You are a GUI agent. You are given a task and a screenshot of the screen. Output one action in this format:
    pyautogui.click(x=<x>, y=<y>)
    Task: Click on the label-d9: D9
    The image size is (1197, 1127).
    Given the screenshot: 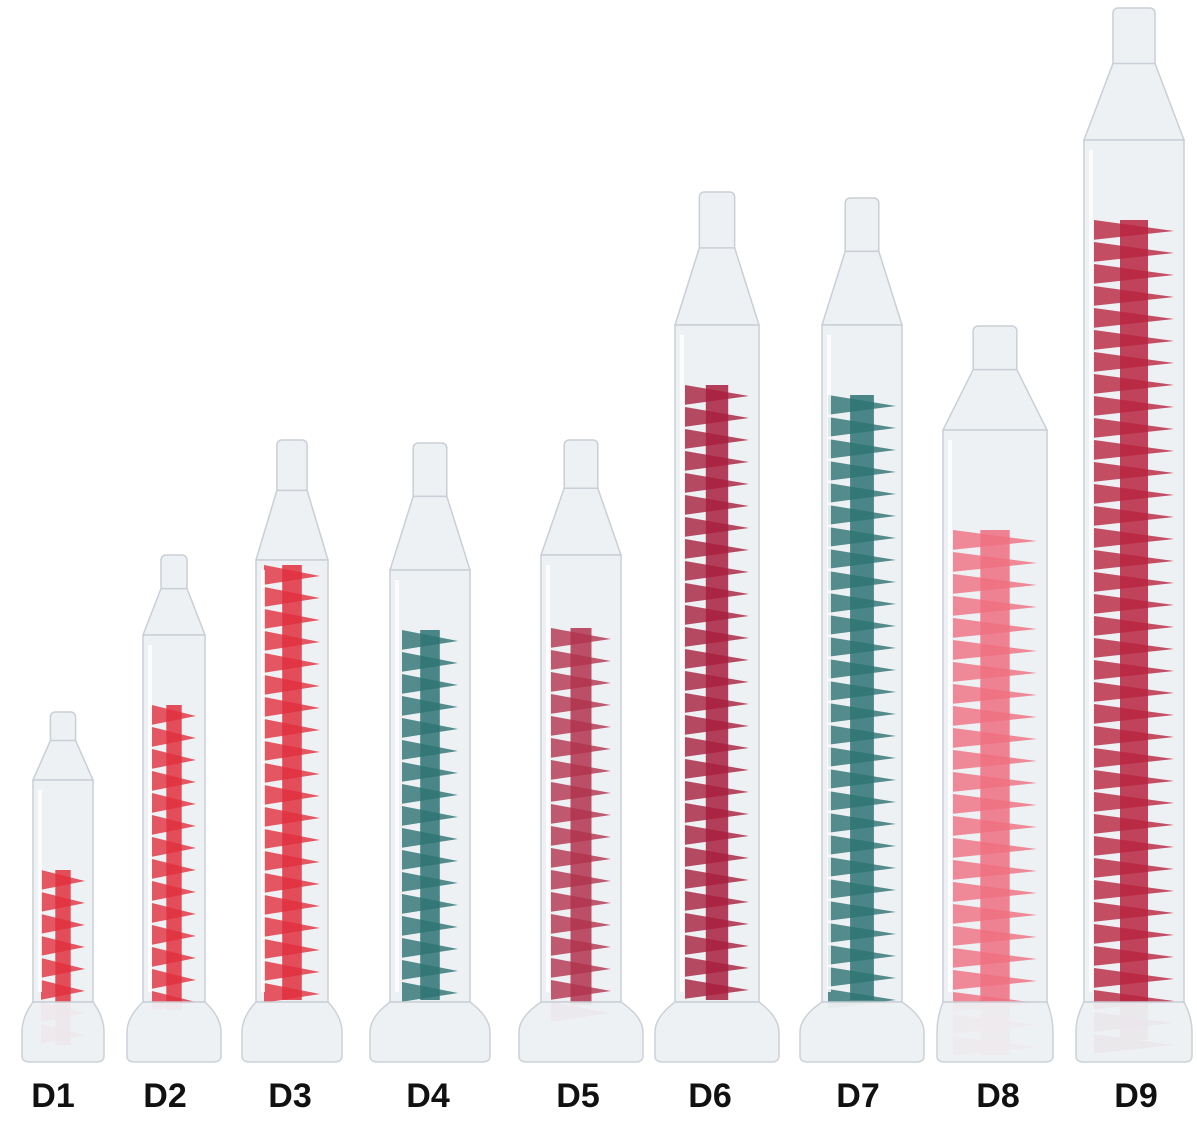 What is the action you would take?
    pyautogui.click(x=1136, y=1096)
    